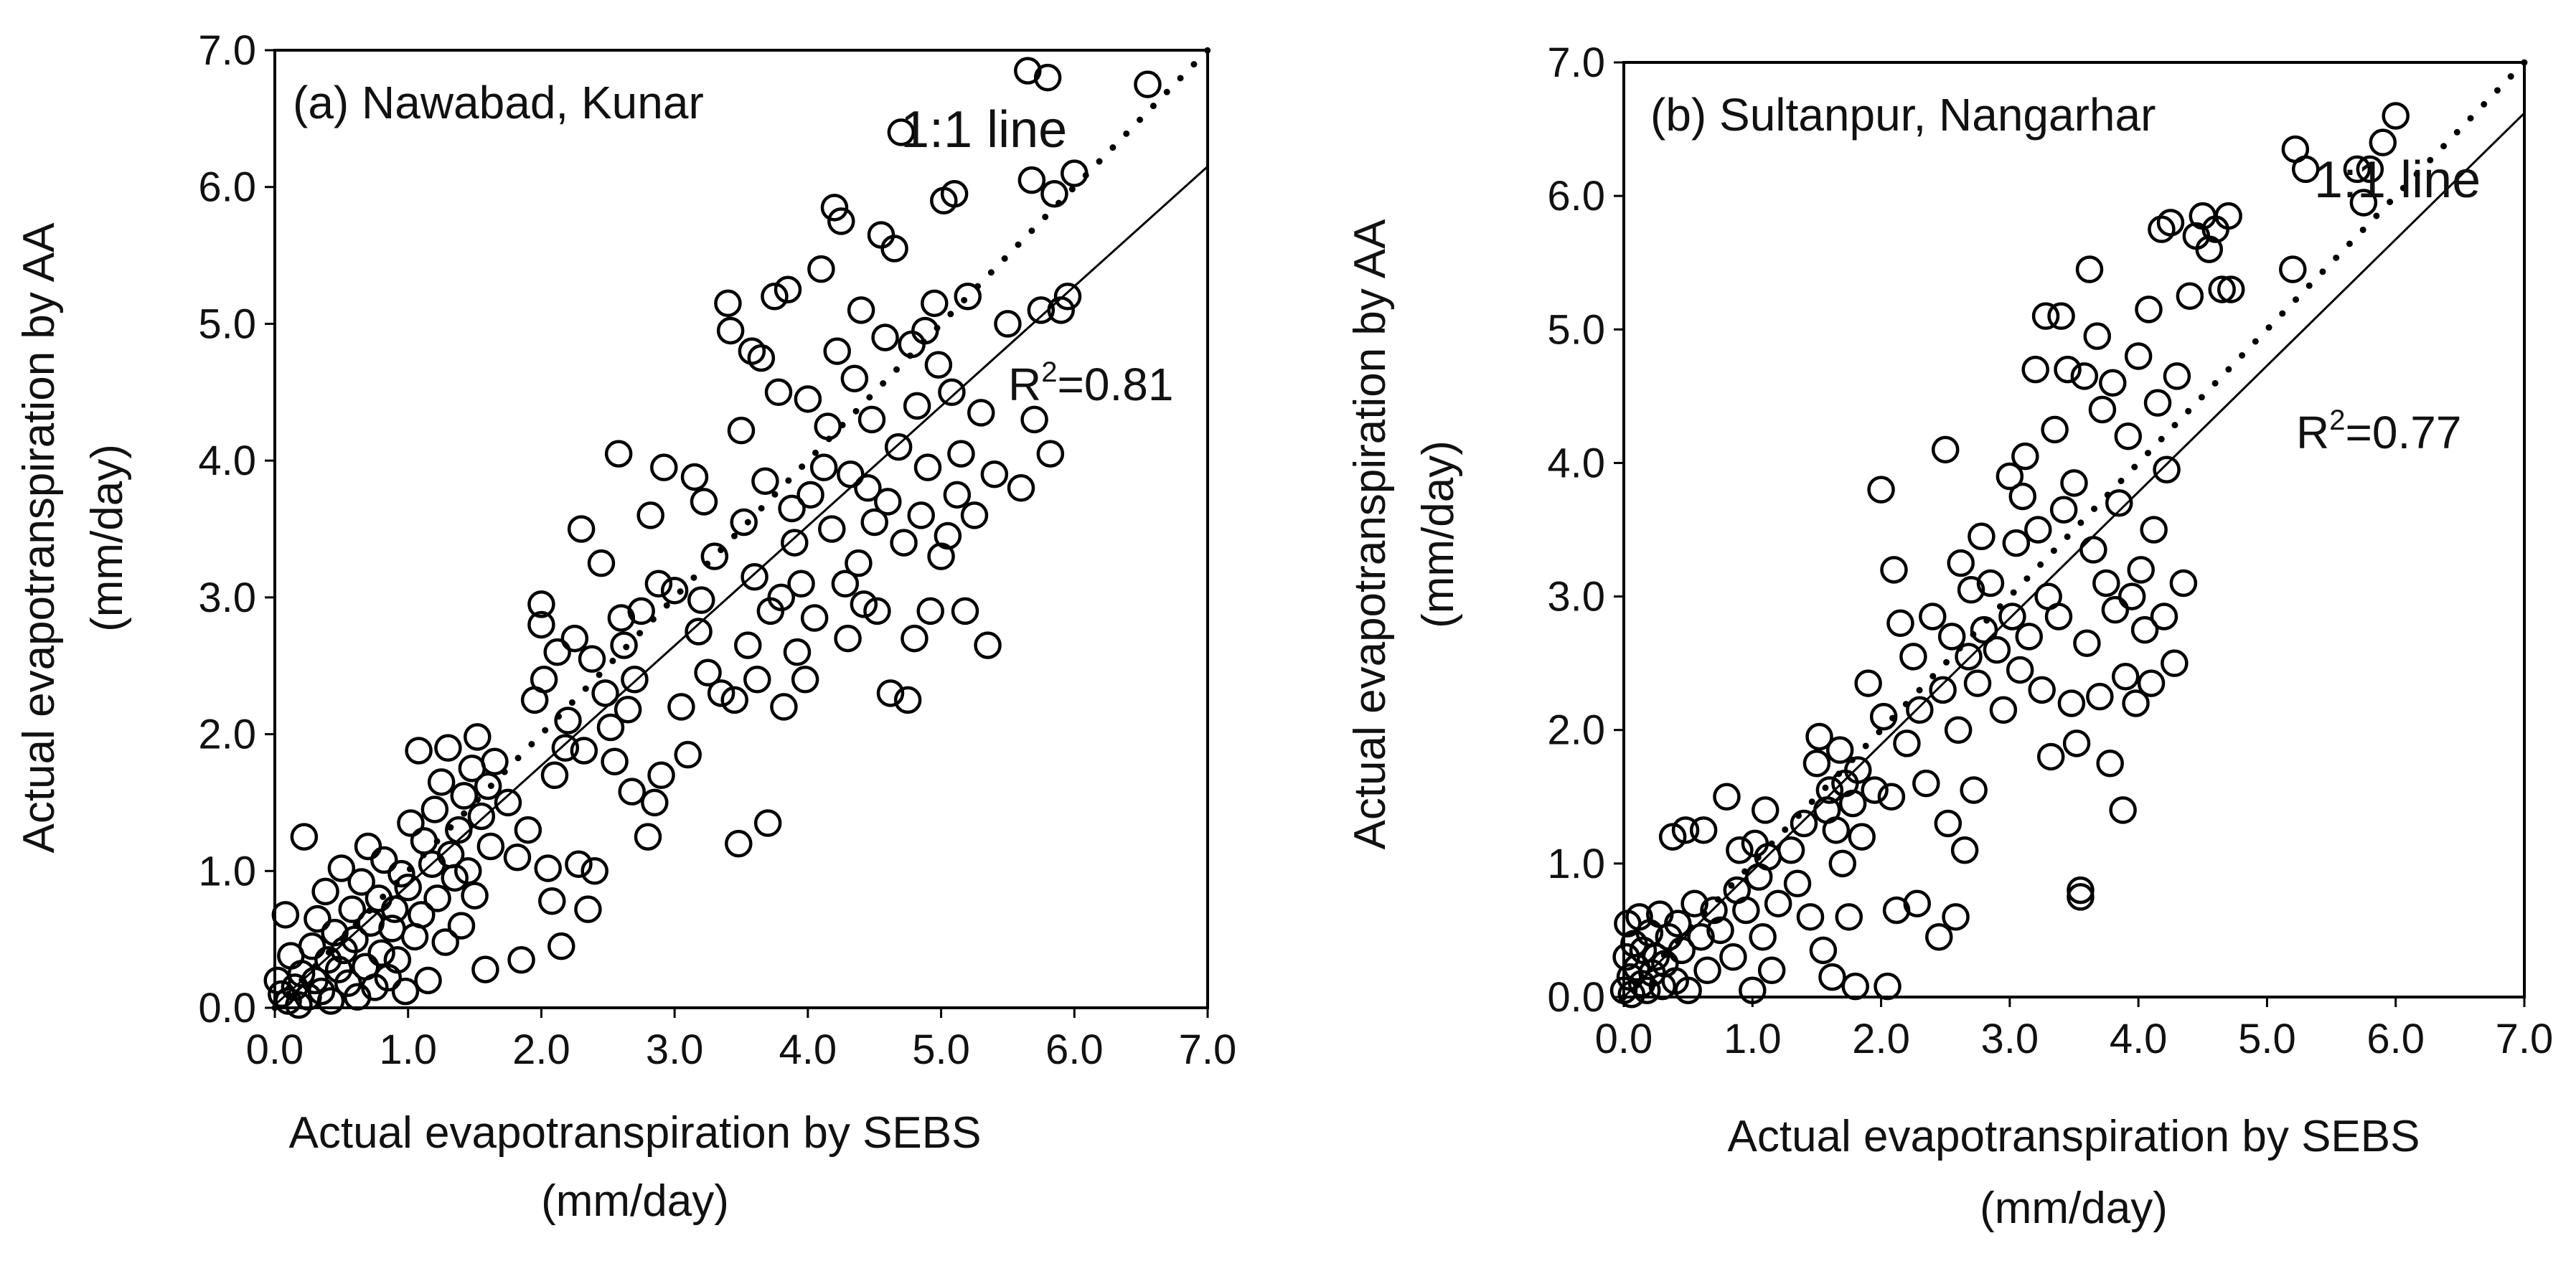 The image size is (2576, 1261). What do you see at coordinates (1576, 997) in the screenshot?
I see `y-tick-label: 0.0` at bounding box center [1576, 997].